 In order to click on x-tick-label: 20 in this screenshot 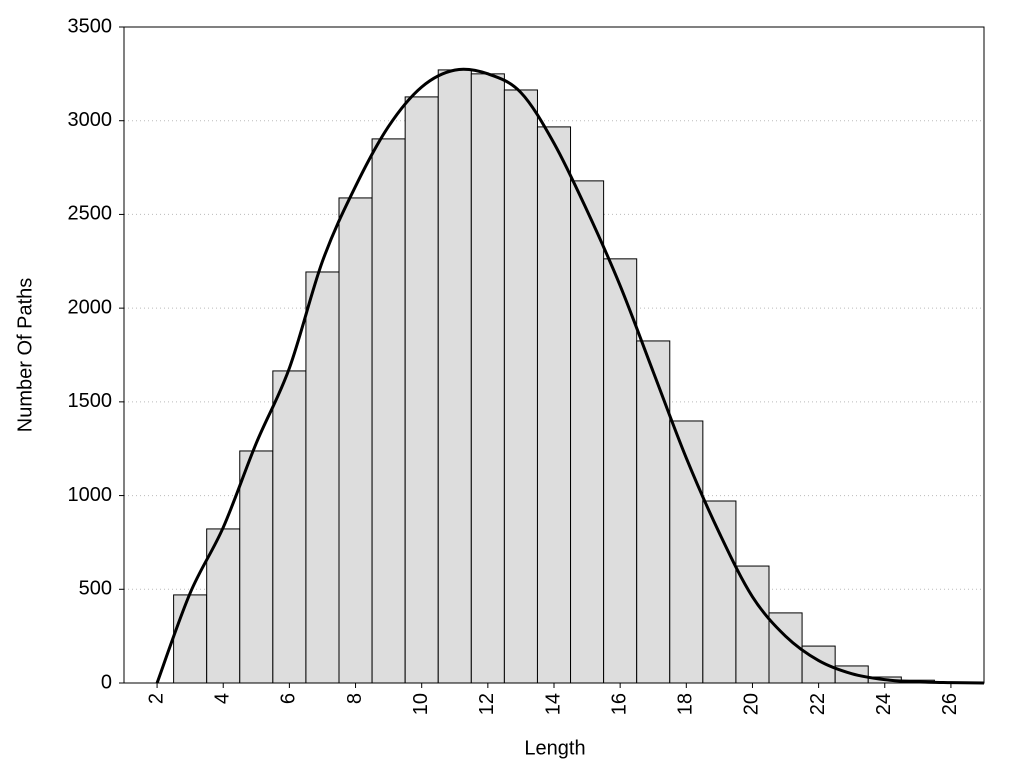, I will do `click(752, 704)`.